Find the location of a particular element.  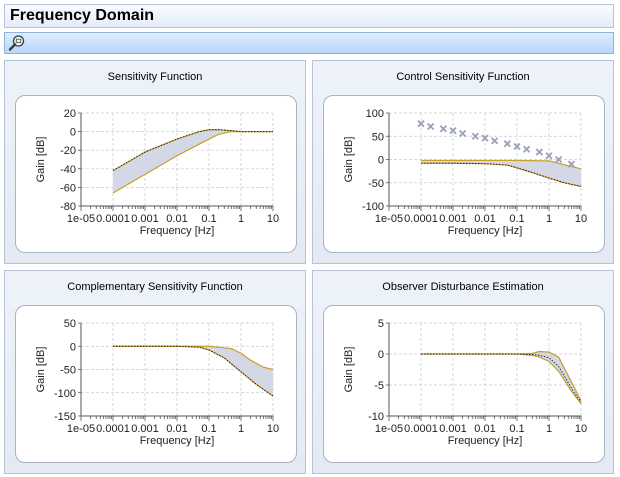

y-tick-label: -60 is located at coordinates (68, 188).